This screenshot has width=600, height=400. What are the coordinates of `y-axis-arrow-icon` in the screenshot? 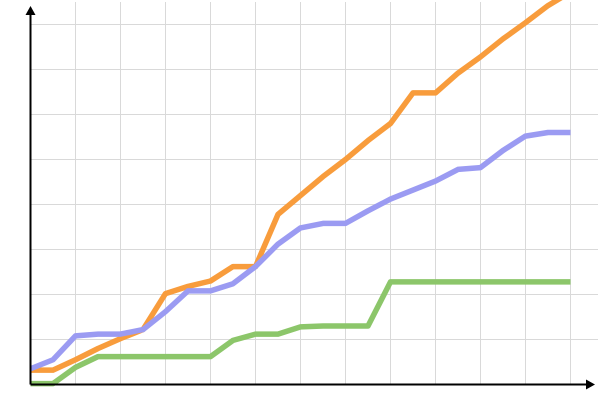 It's located at (30, 10).